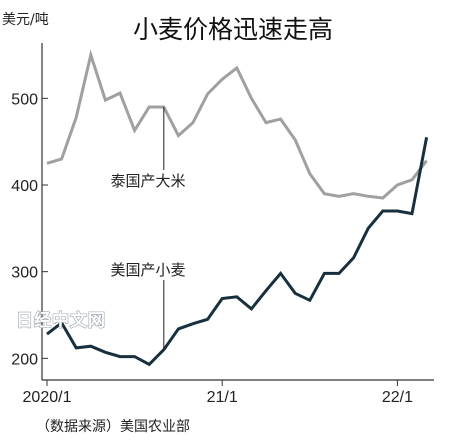 The height and width of the screenshot is (441, 450). What do you see at coordinates (147, 181) in the screenshot?
I see `annotation-label-rice: 泰国产大米` at bounding box center [147, 181].